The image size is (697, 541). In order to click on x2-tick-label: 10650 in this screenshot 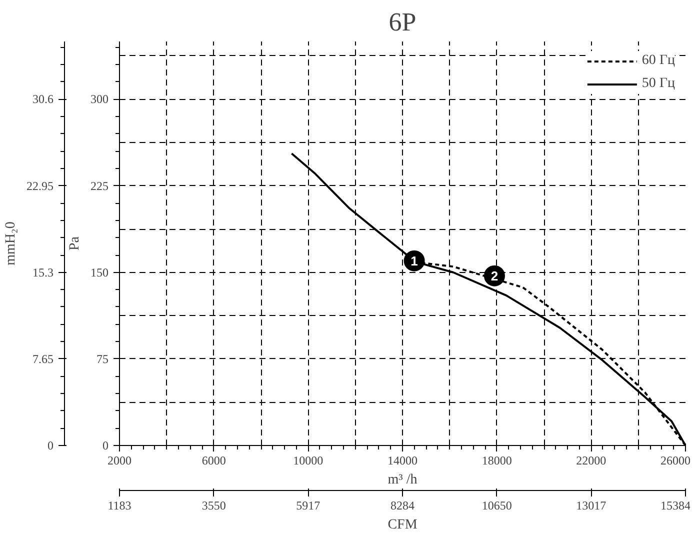, I will do `click(497, 505)`.